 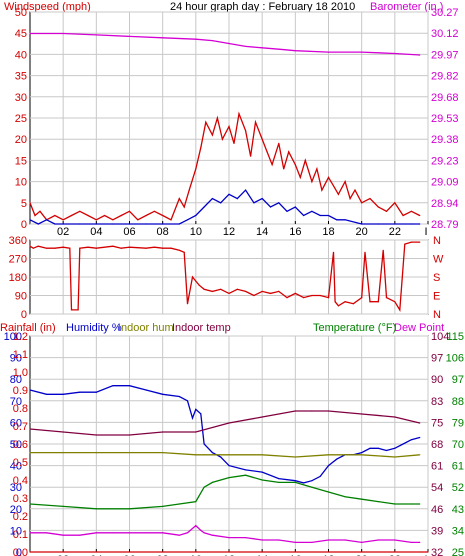 What do you see at coordinates (20, 337) in the screenshot?
I see `rainfall-tick-label: 1.2` at bounding box center [20, 337].